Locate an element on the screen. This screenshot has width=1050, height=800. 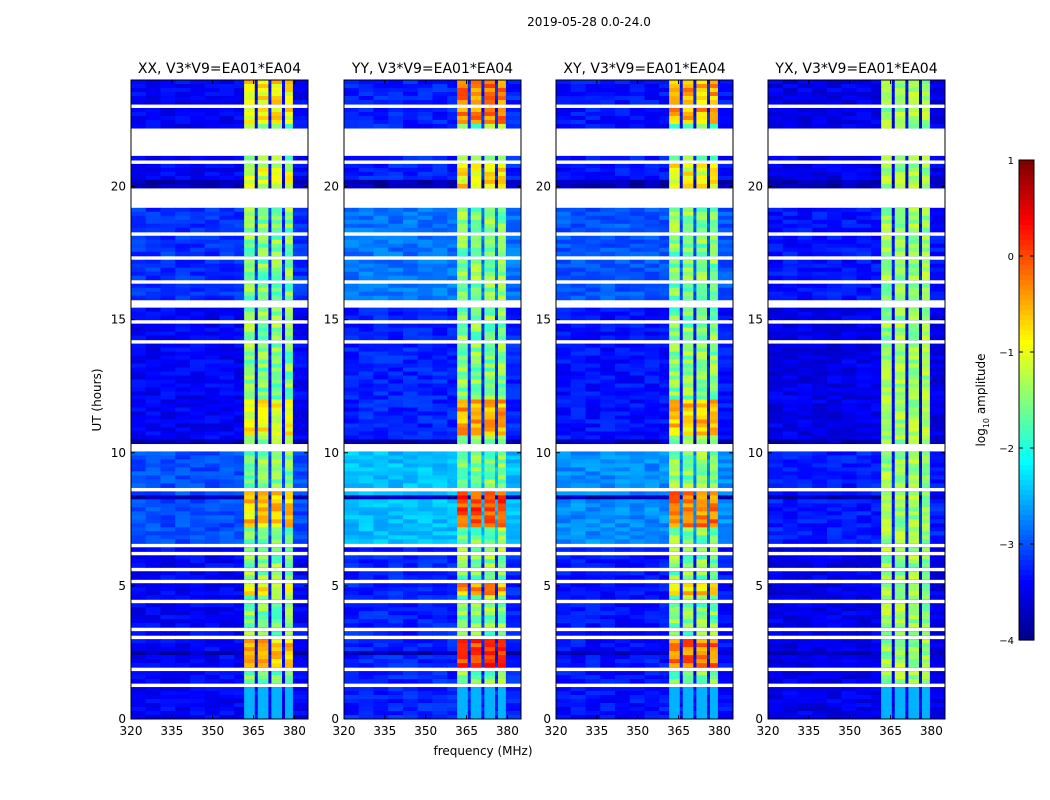
colorbar: 1 0 −1 −2 −3 −4 log10 amplitude is located at coordinates (1004, 401).